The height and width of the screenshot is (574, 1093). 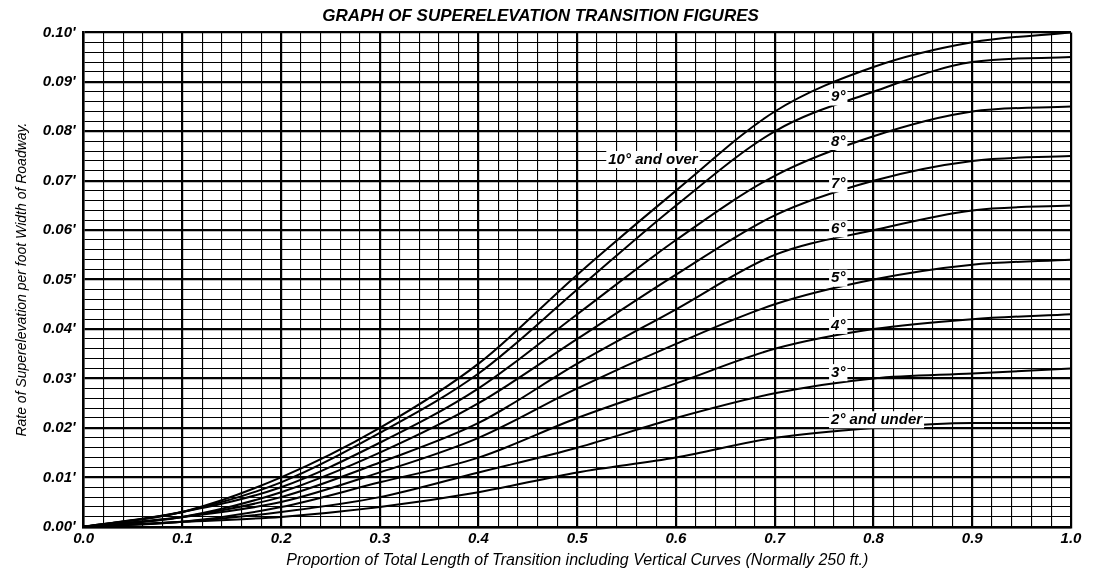 What do you see at coordinates (59, 80) in the screenshot?
I see `y-tick-label: 0.09'` at bounding box center [59, 80].